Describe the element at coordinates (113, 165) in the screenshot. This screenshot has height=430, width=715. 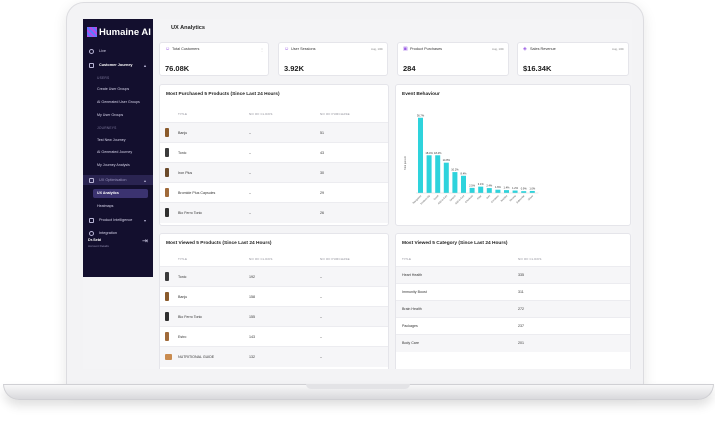
I see `sidebar-subitem-my-journey-analysis: My Journey Analysis` at that location.